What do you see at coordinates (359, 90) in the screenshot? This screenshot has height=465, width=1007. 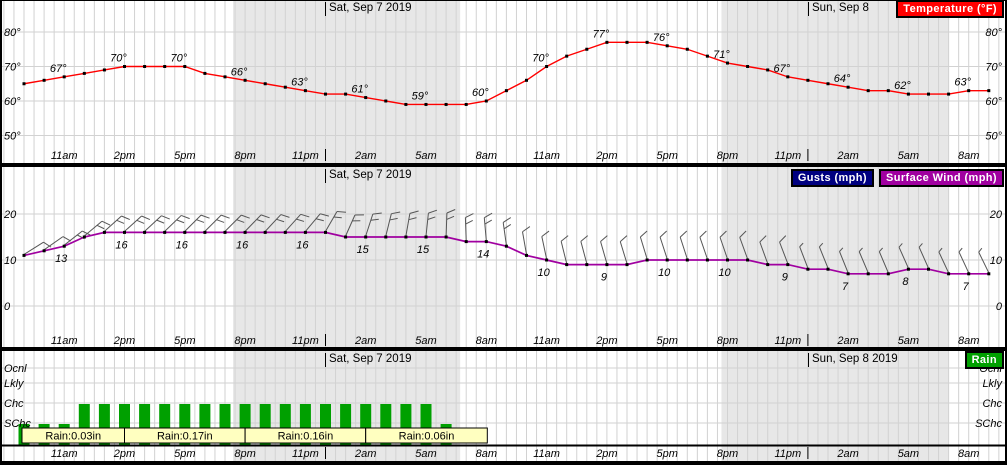 I see `temperature-value-label: 61°` at bounding box center [359, 90].